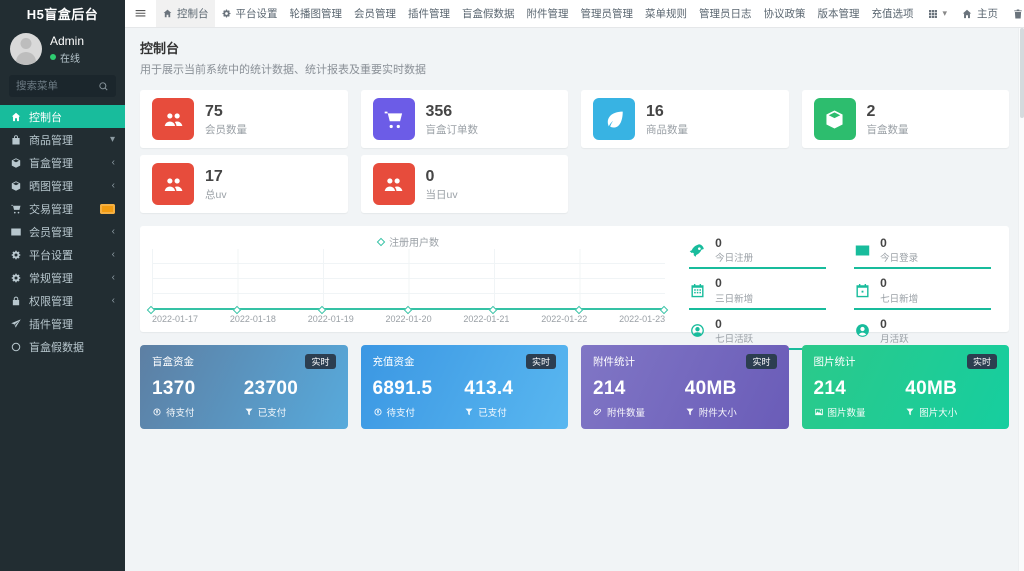 The image size is (1024, 571). Describe the element at coordinates (937, 13) in the screenshot. I see `panel-dropdown-button: ▾` at that location.